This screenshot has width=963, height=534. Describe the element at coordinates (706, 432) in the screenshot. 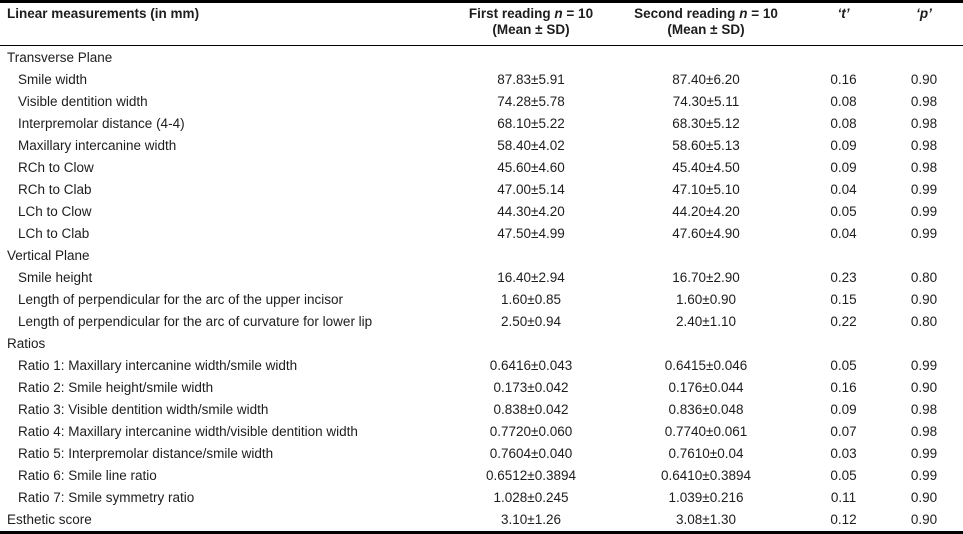

I see `second-reading-value: 0.7740±0.061` at that location.